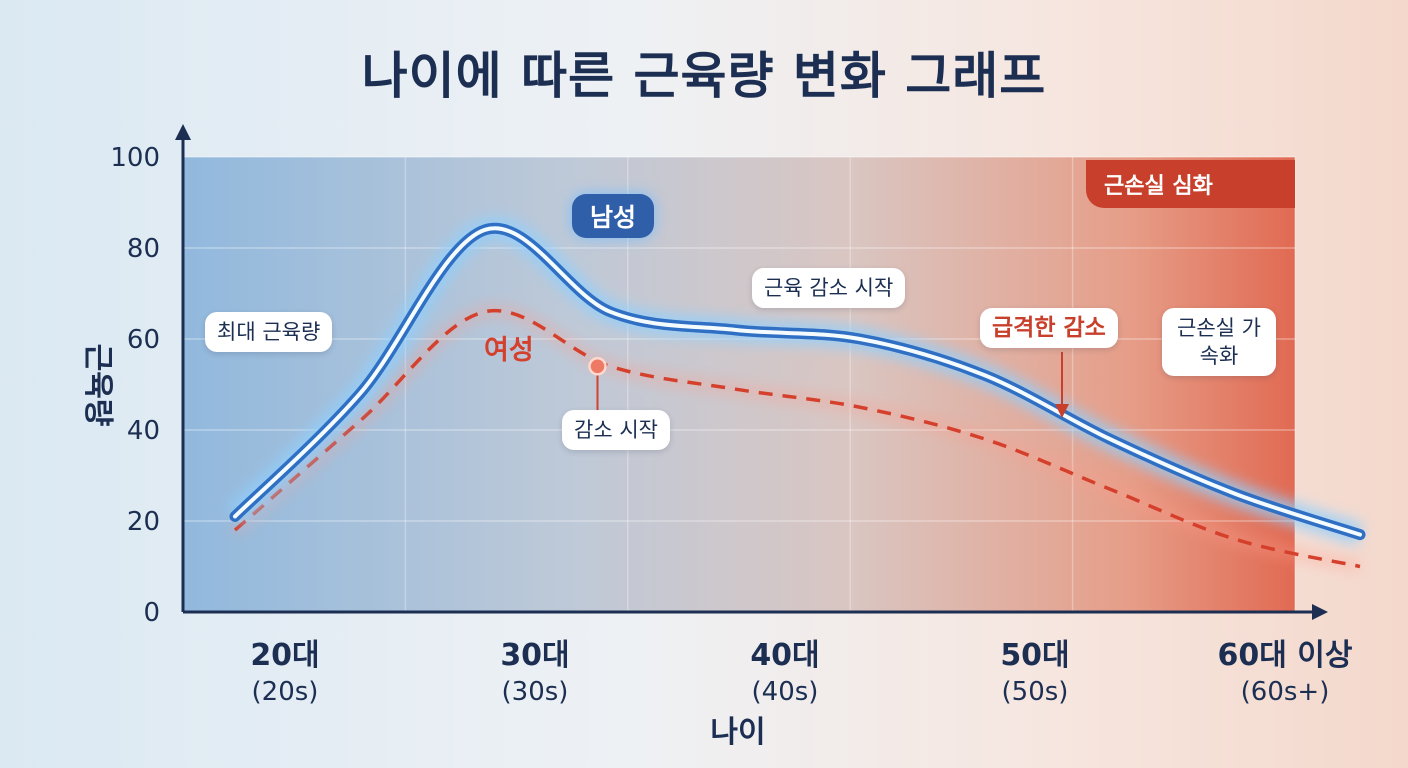 Image resolution: width=1408 pixels, height=768 pixels. Describe the element at coordinates (616, 430) in the screenshot. I see `annotation-decline-start: 감소 시작` at that location.